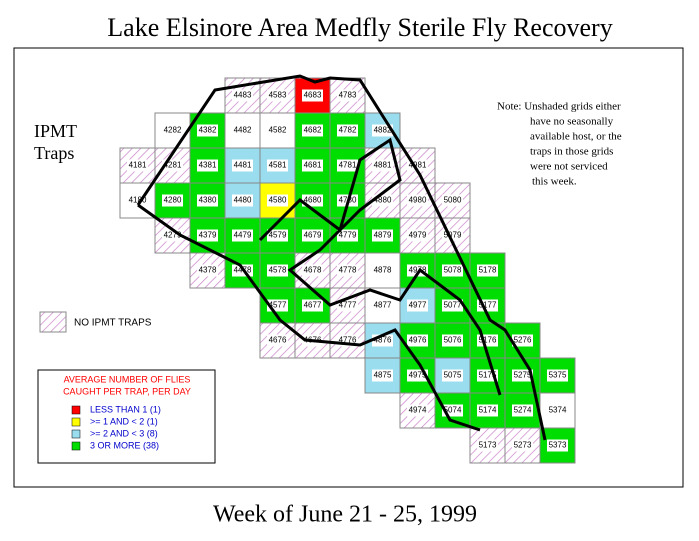 Image resolution: width=699 pixels, height=541 pixels. Describe the element at coordinates (569, 167) in the screenshot. I see `note-line: were not serviced` at that location.